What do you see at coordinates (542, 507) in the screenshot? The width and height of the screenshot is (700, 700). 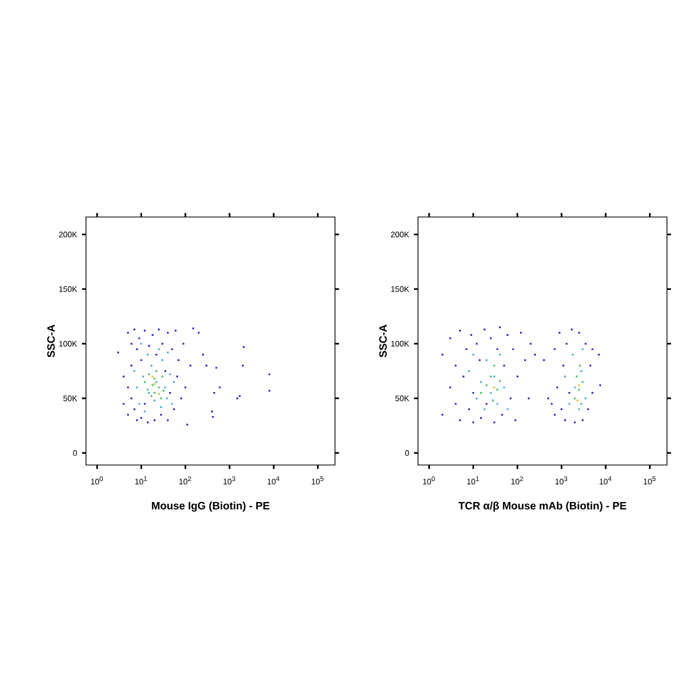 I see `x-axis-title: TCR α/β Mouse mAb (Biotin) - PE` at bounding box center [542, 507].